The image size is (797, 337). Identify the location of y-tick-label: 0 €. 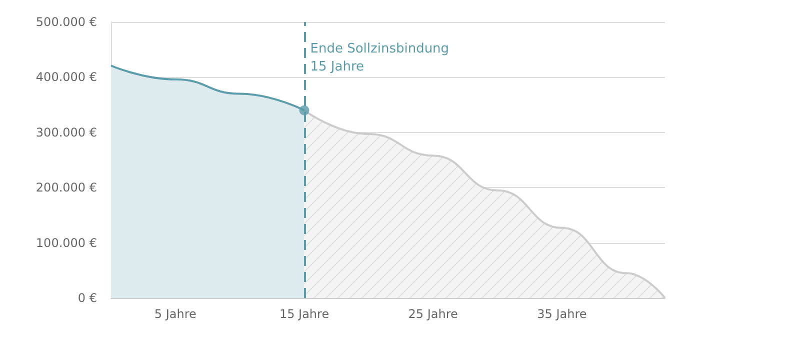
(87, 298).